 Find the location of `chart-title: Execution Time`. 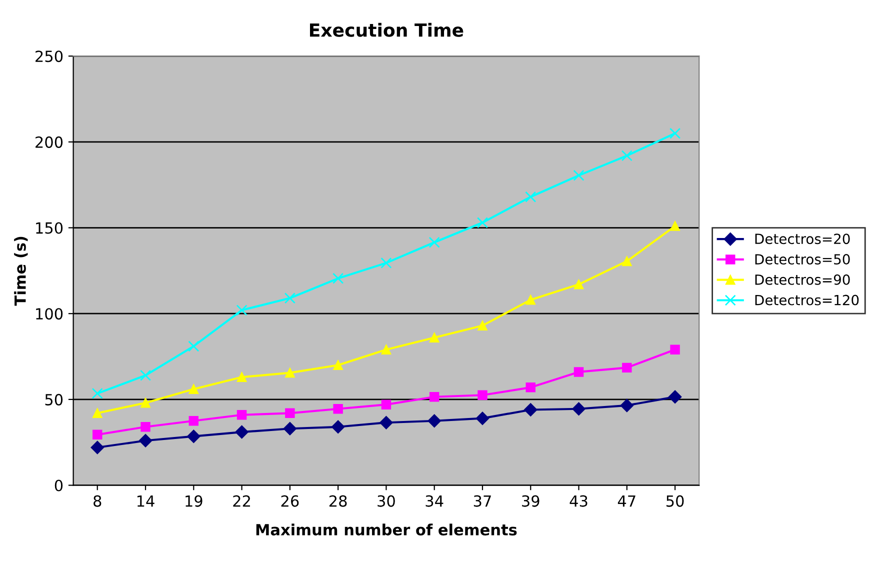

chart-title: Execution Time is located at coordinates (387, 29).